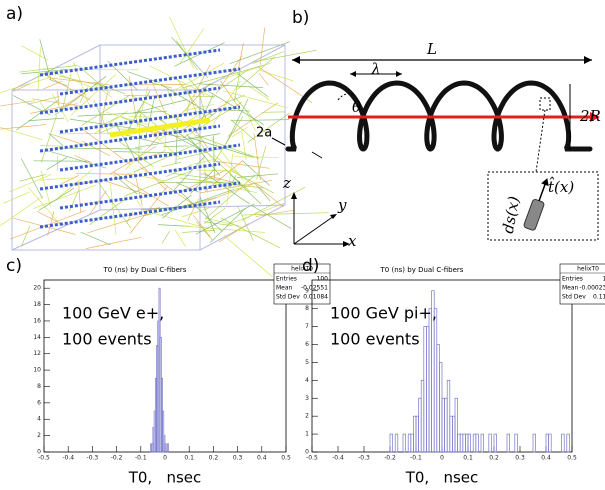 This screenshot has height=490, width=605. Describe the element at coordinates (534, 215) in the screenshot. I see `cylinder` at that location.